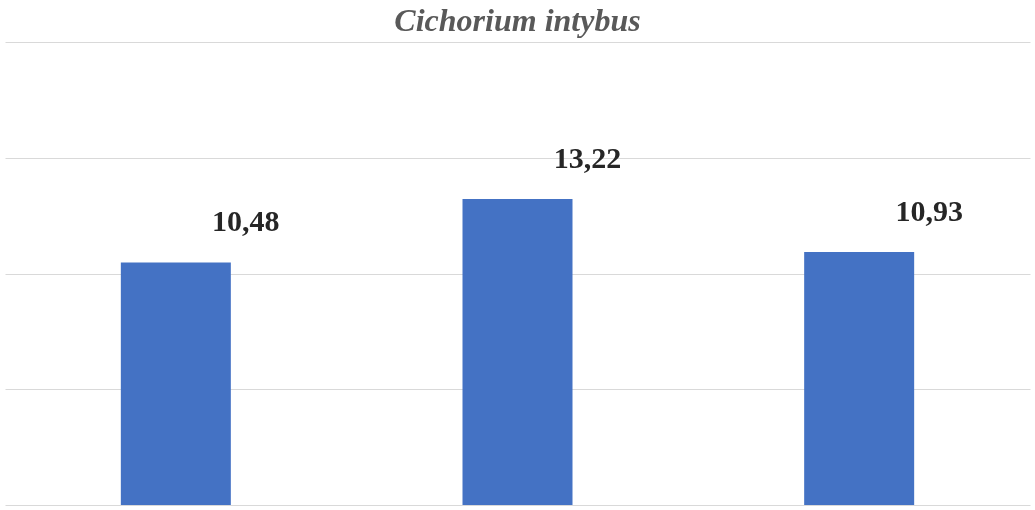 Image resolution: width=1035 pixels, height=510 pixels. Describe the element at coordinates (517, 20) in the screenshot. I see `chart-title: Cichorium intybus` at that location.